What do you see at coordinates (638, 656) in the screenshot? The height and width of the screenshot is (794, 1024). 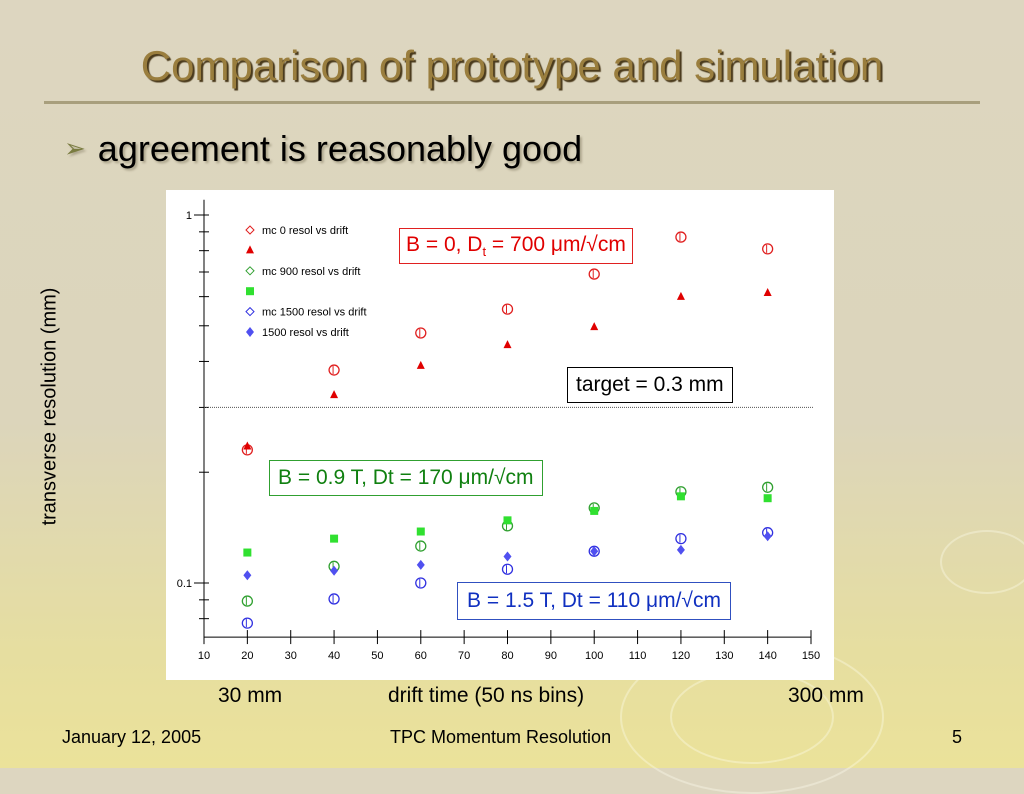 I see `x-tick-label: 110` at bounding box center [638, 656].